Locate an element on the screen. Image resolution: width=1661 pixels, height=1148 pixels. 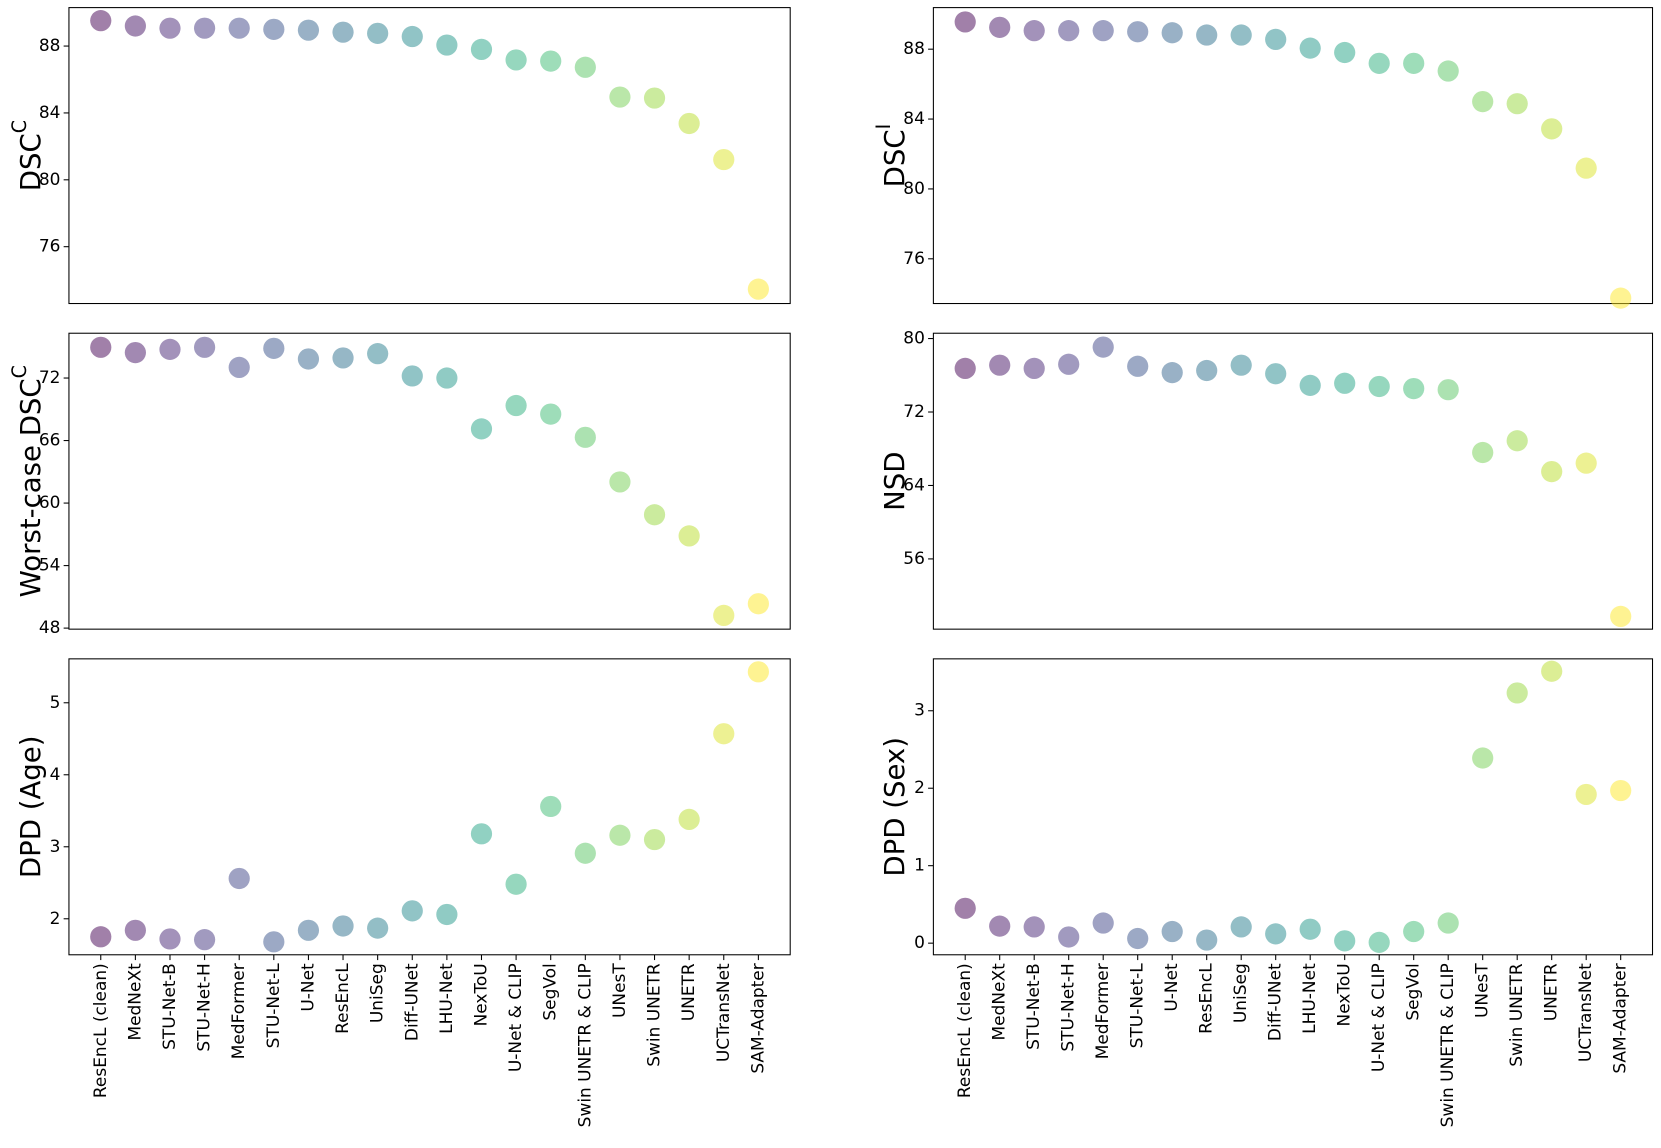
x-tick-label: UCTransNet is located at coordinates (1586, 1012).